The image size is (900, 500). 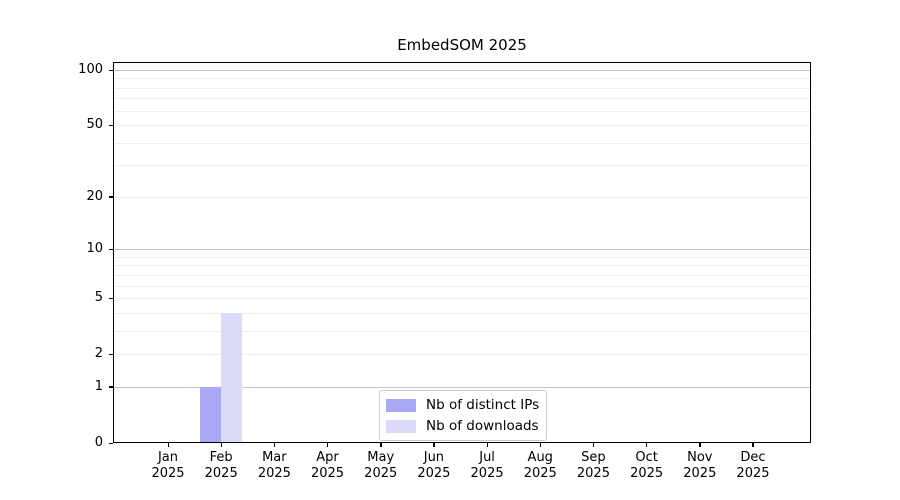 What do you see at coordinates (90, 69) in the screenshot?
I see `y-tick-label: 100` at bounding box center [90, 69].